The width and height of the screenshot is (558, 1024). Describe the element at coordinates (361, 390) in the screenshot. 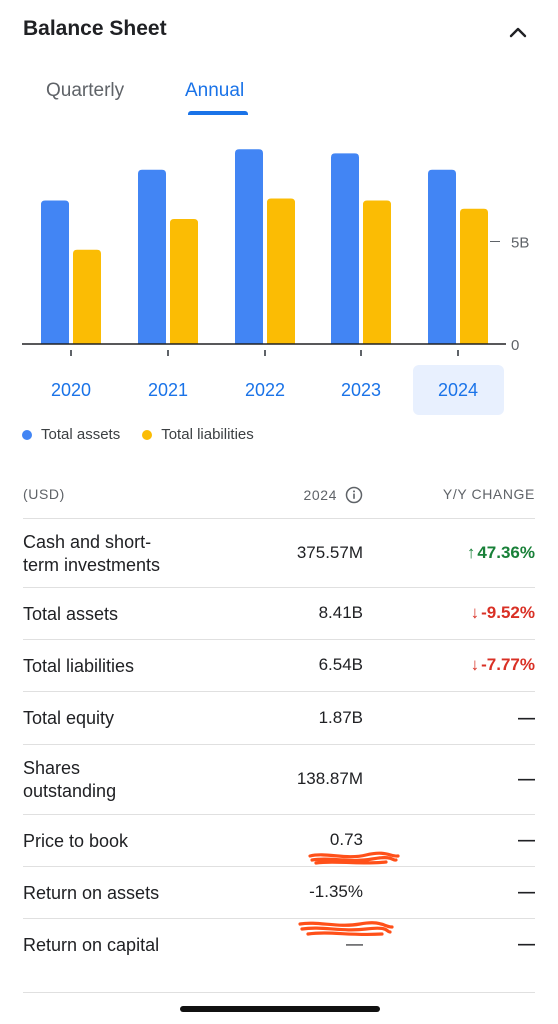

I see `x-tick-label-2023: 2023` at that location.